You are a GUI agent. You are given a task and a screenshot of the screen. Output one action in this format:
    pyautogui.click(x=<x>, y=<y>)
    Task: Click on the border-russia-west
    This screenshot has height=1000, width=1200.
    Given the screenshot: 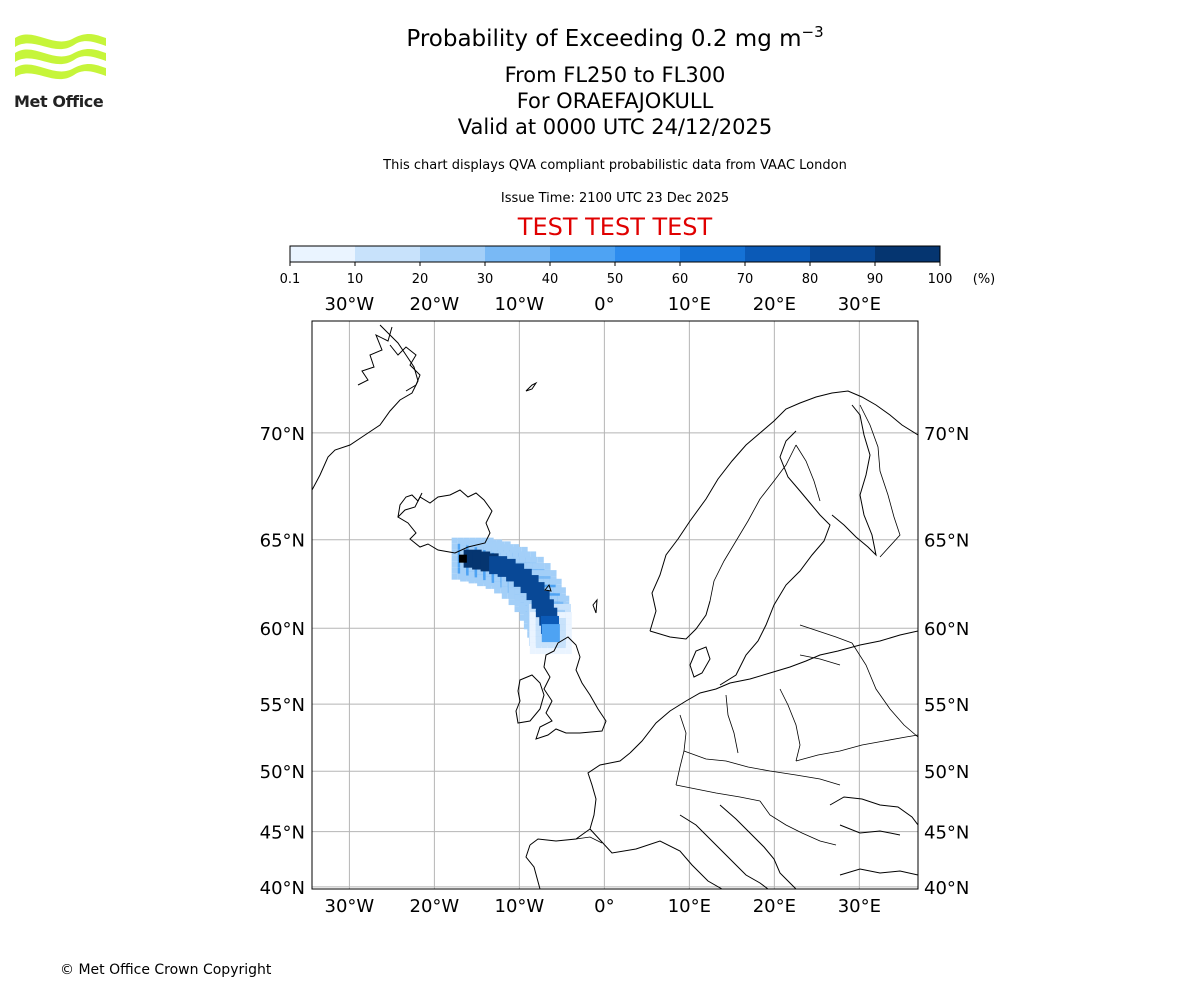 What is the action you would take?
    pyautogui.click(x=884, y=690)
    